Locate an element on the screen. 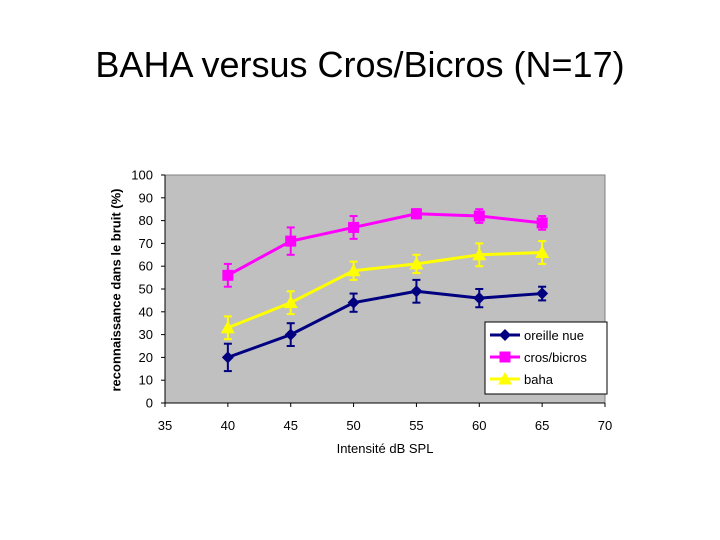  series-baha is located at coordinates (385, 290).